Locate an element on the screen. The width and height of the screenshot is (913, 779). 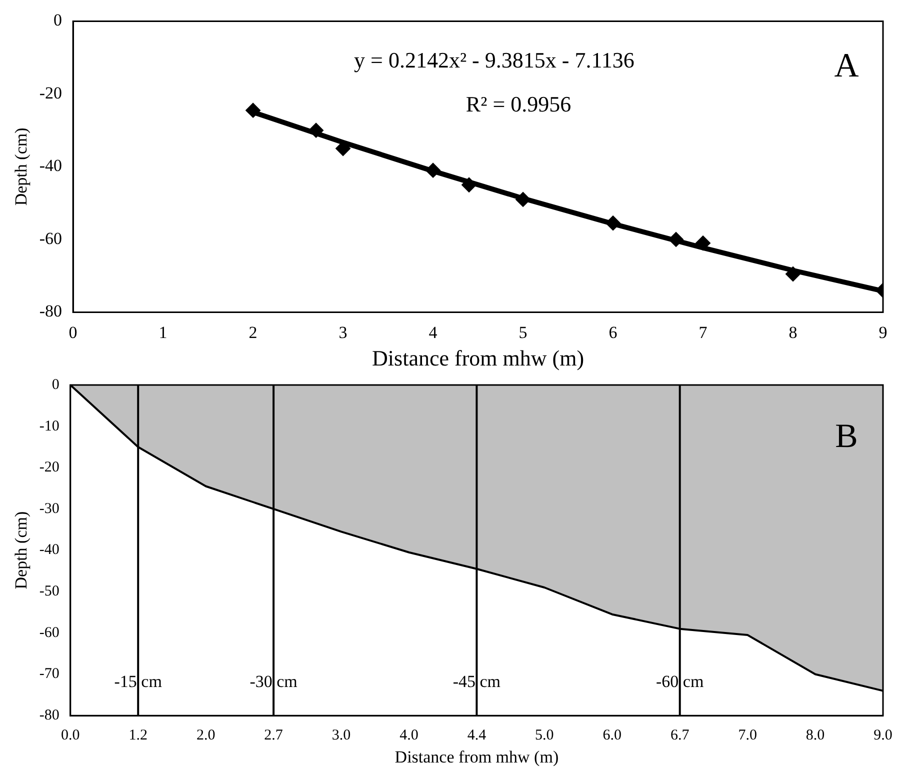
ref-line-label: -60 cm is located at coordinates (680, 682).